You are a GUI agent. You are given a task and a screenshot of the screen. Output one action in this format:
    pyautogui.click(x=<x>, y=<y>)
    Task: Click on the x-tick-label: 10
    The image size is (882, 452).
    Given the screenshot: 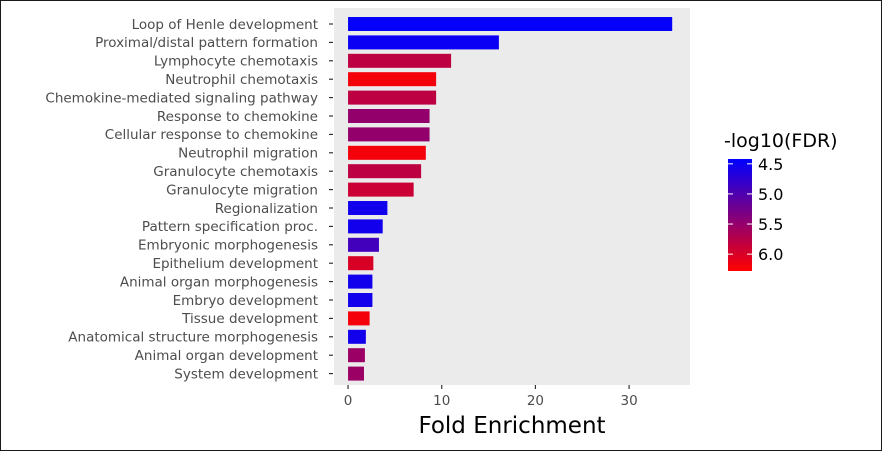 What is the action you would take?
    pyautogui.click(x=441, y=401)
    